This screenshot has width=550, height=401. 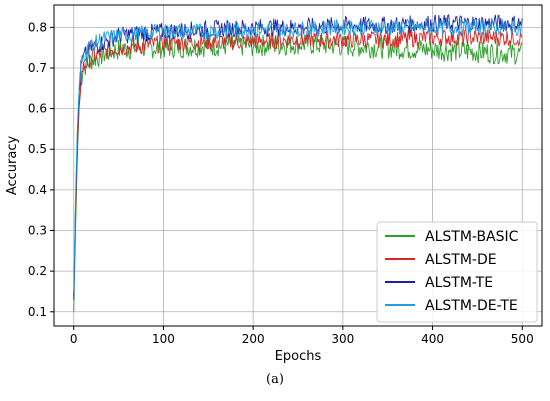 I want to click on figure-caption: (a), so click(x=275, y=379).